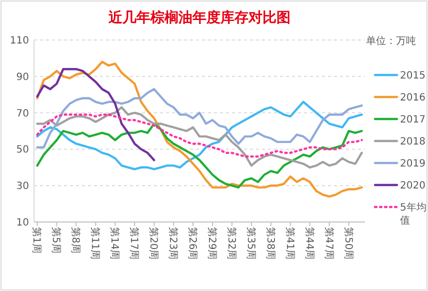 The image size is (428, 291). I want to click on x-tick-label: 第32周, so click(231, 243).